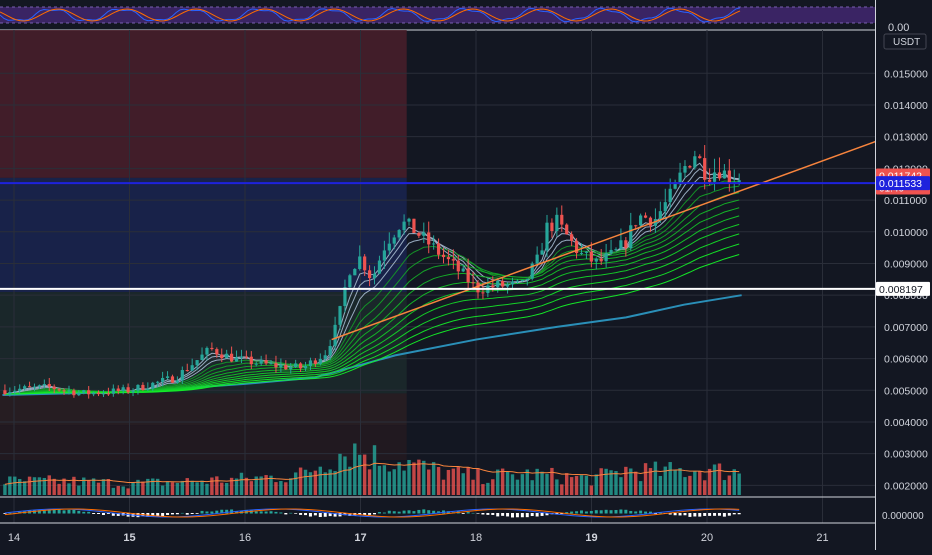 The width and height of the screenshot is (932, 555). I want to click on price-tick-label: 0.004000, so click(906, 423).